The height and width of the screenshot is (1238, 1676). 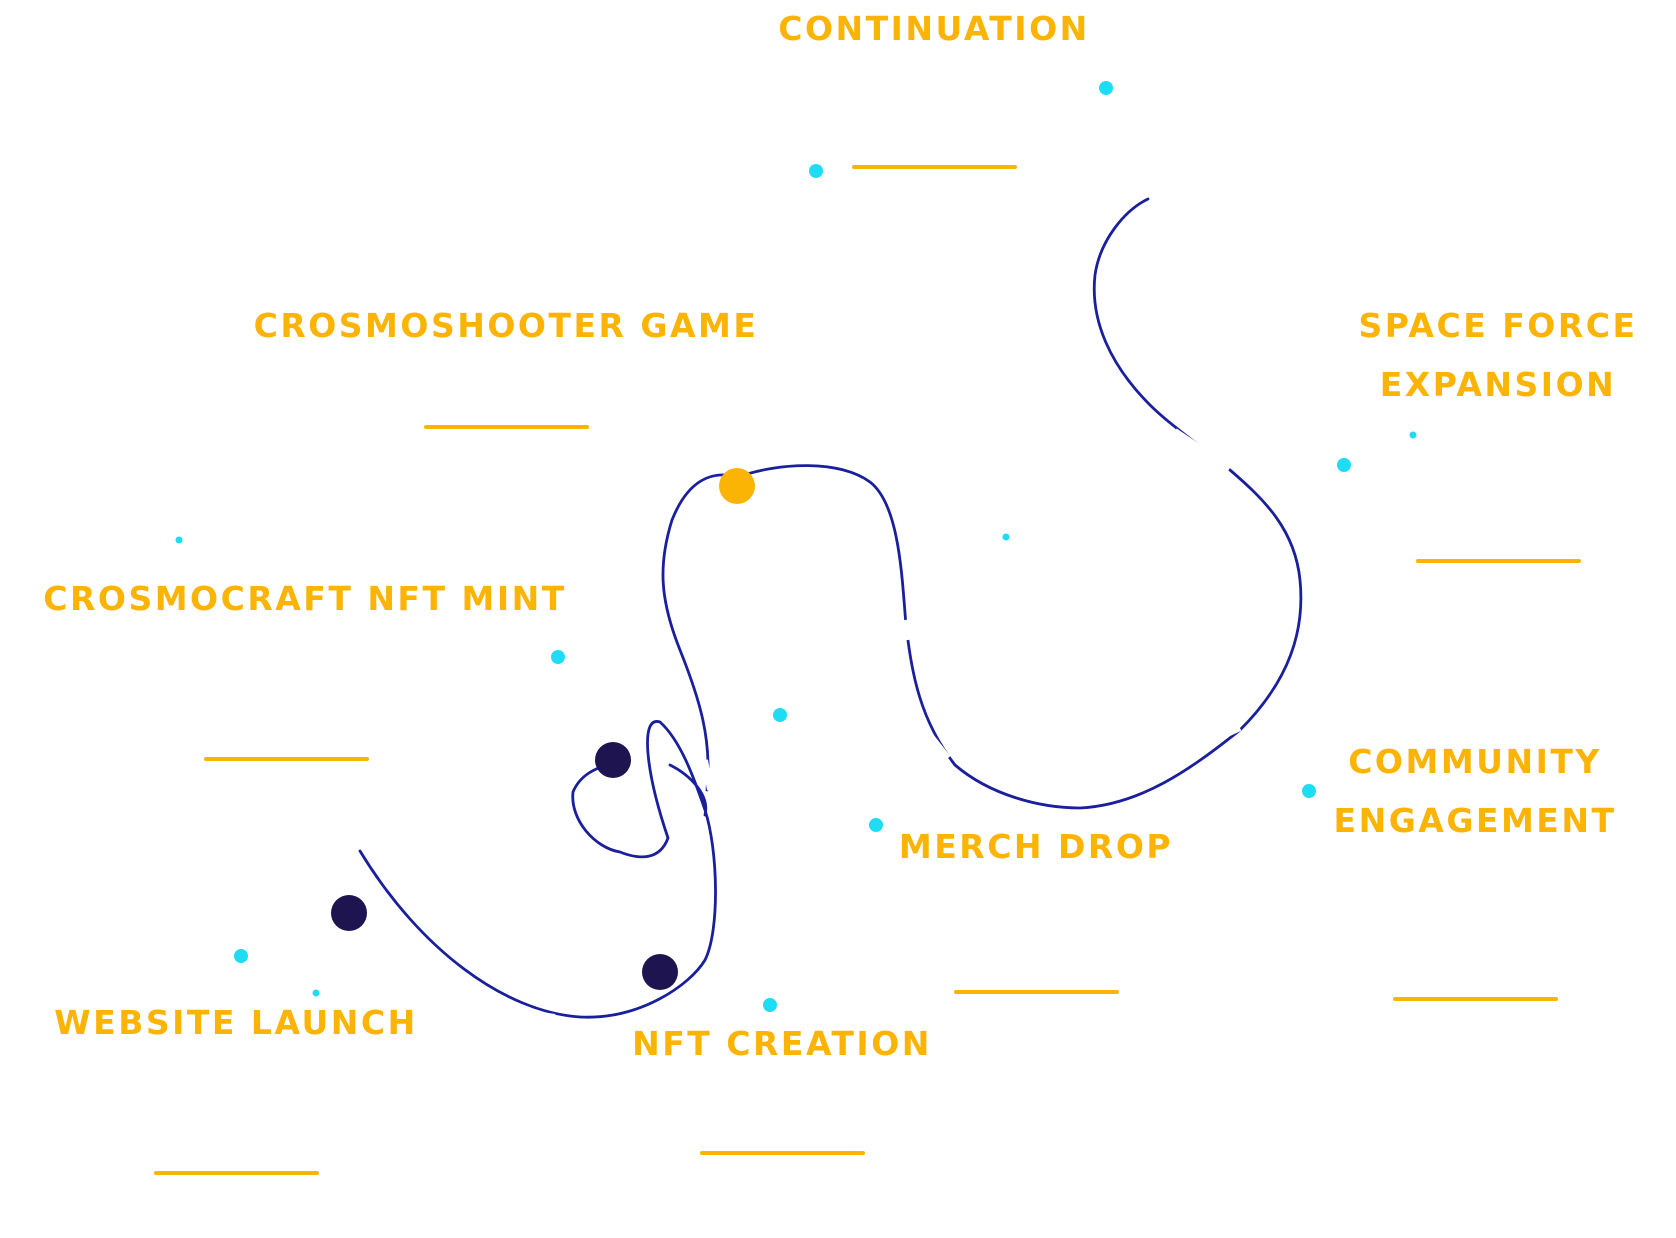 What do you see at coordinates (506, 427) in the screenshot?
I see `underline-crosmoshooter-game` at bounding box center [506, 427].